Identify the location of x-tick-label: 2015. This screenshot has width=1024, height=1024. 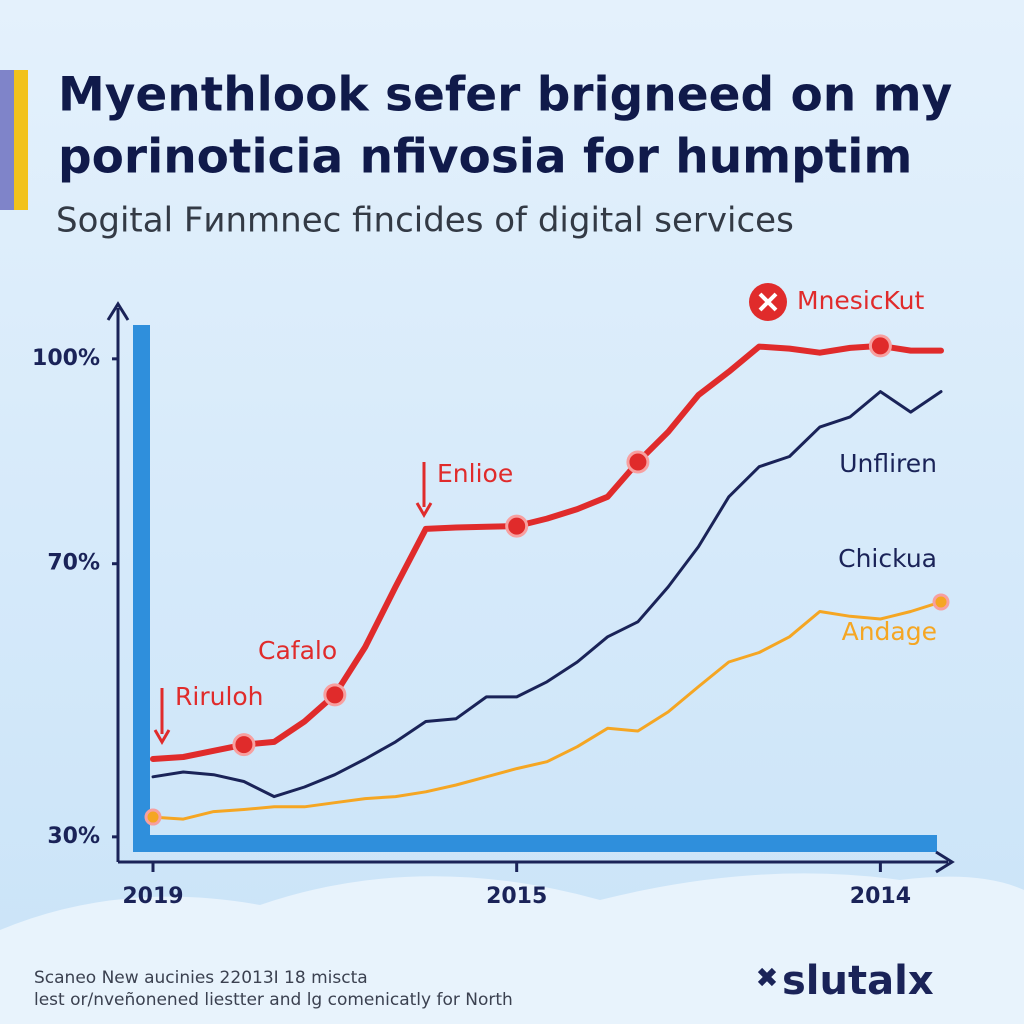
(516, 896).